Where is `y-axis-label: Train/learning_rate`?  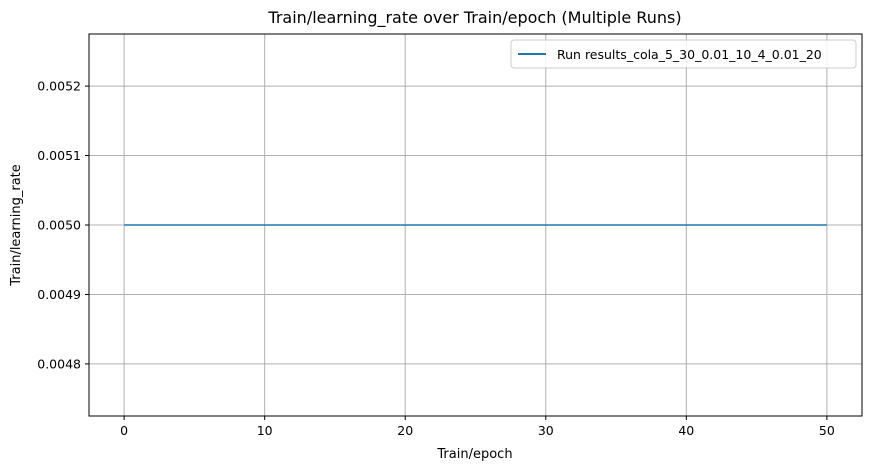 y-axis-label: Train/learning_rate is located at coordinates (16, 225).